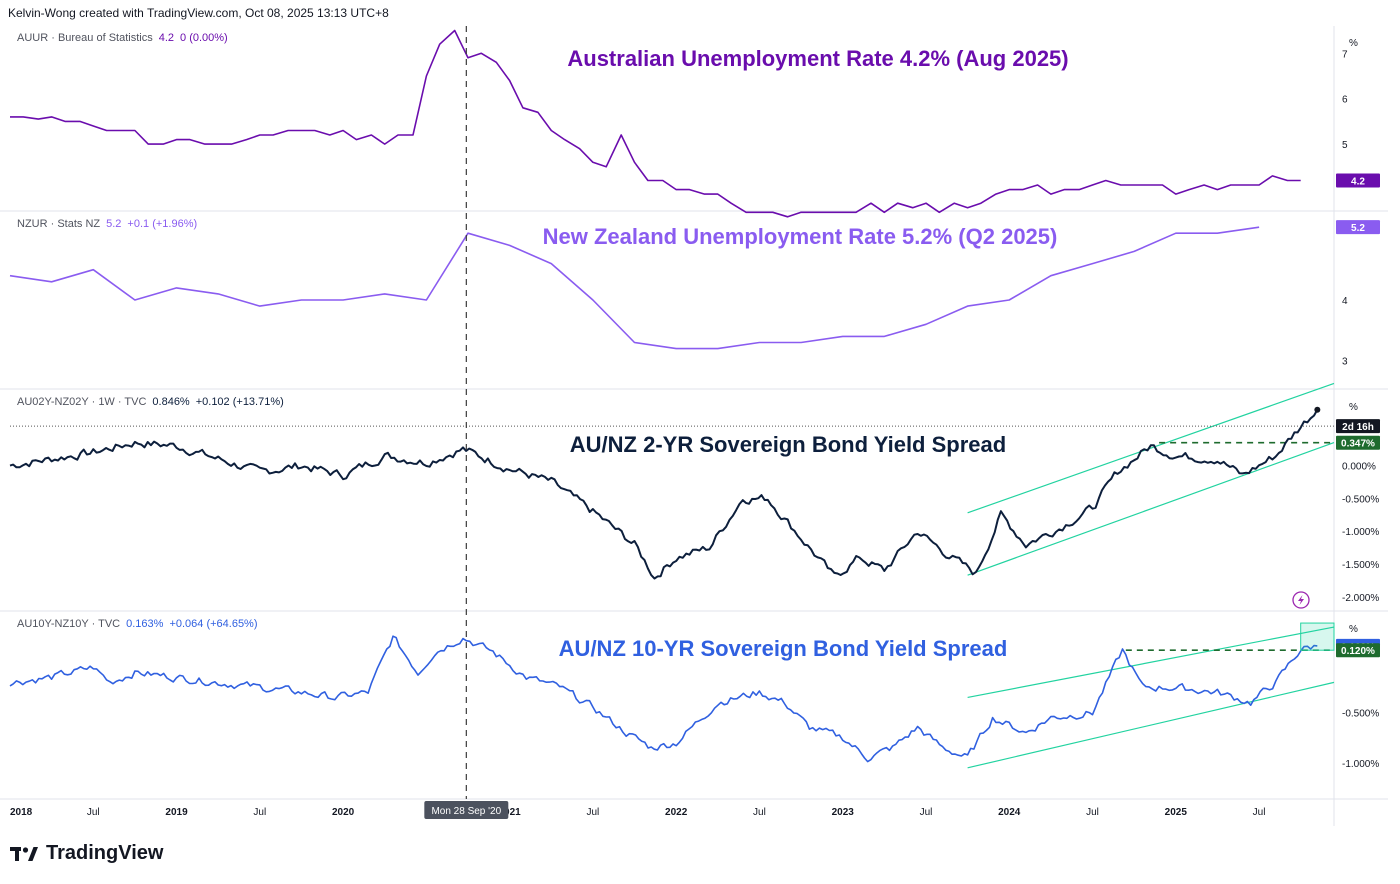 This screenshot has height=884, width=1400. I want to click on x-tick-label: 2024, so click(1009, 812).